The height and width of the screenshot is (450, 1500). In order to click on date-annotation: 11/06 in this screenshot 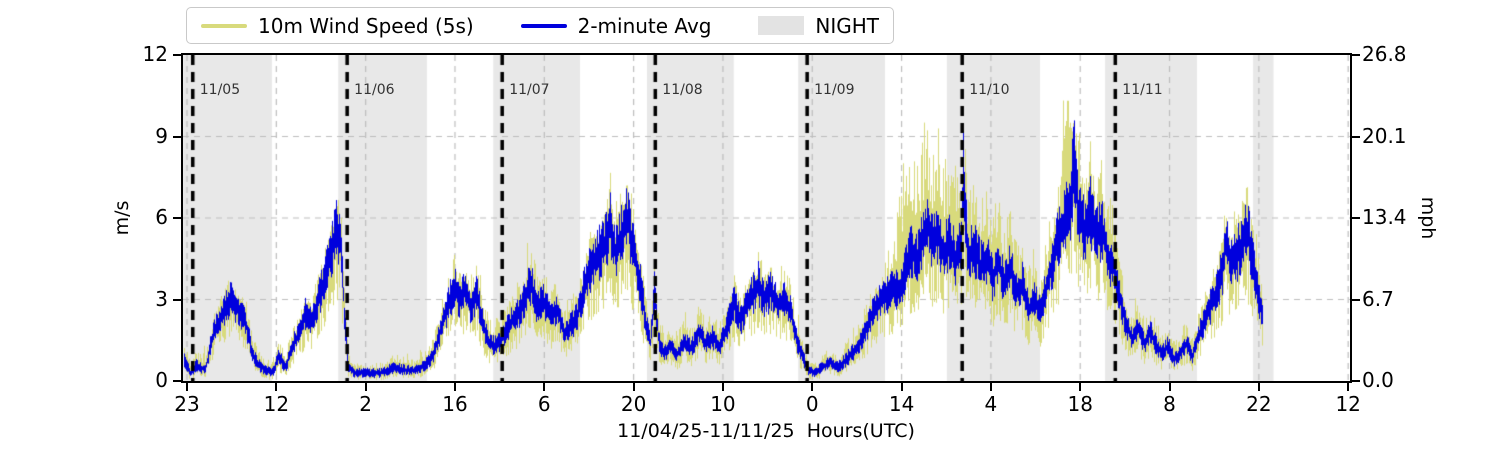, I will do `click(374, 90)`.